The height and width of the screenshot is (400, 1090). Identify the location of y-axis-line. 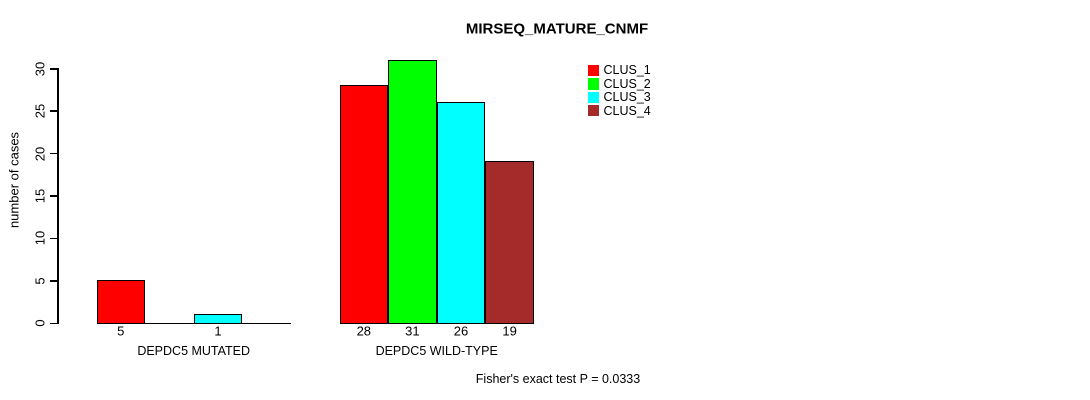
(58, 196).